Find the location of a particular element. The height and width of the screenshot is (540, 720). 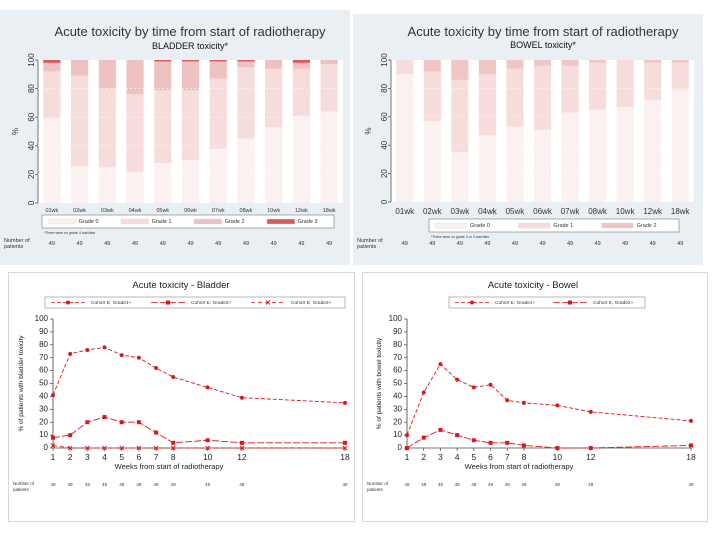

x-tick-label: 2 is located at coordinates (70, 457).